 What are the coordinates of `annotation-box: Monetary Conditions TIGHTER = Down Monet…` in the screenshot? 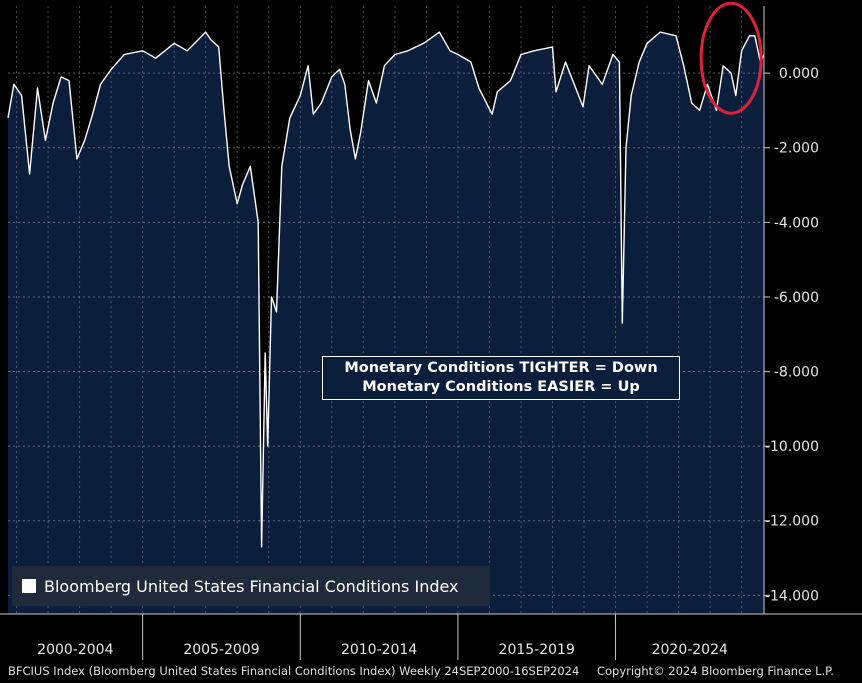 It's located at (501, 378).